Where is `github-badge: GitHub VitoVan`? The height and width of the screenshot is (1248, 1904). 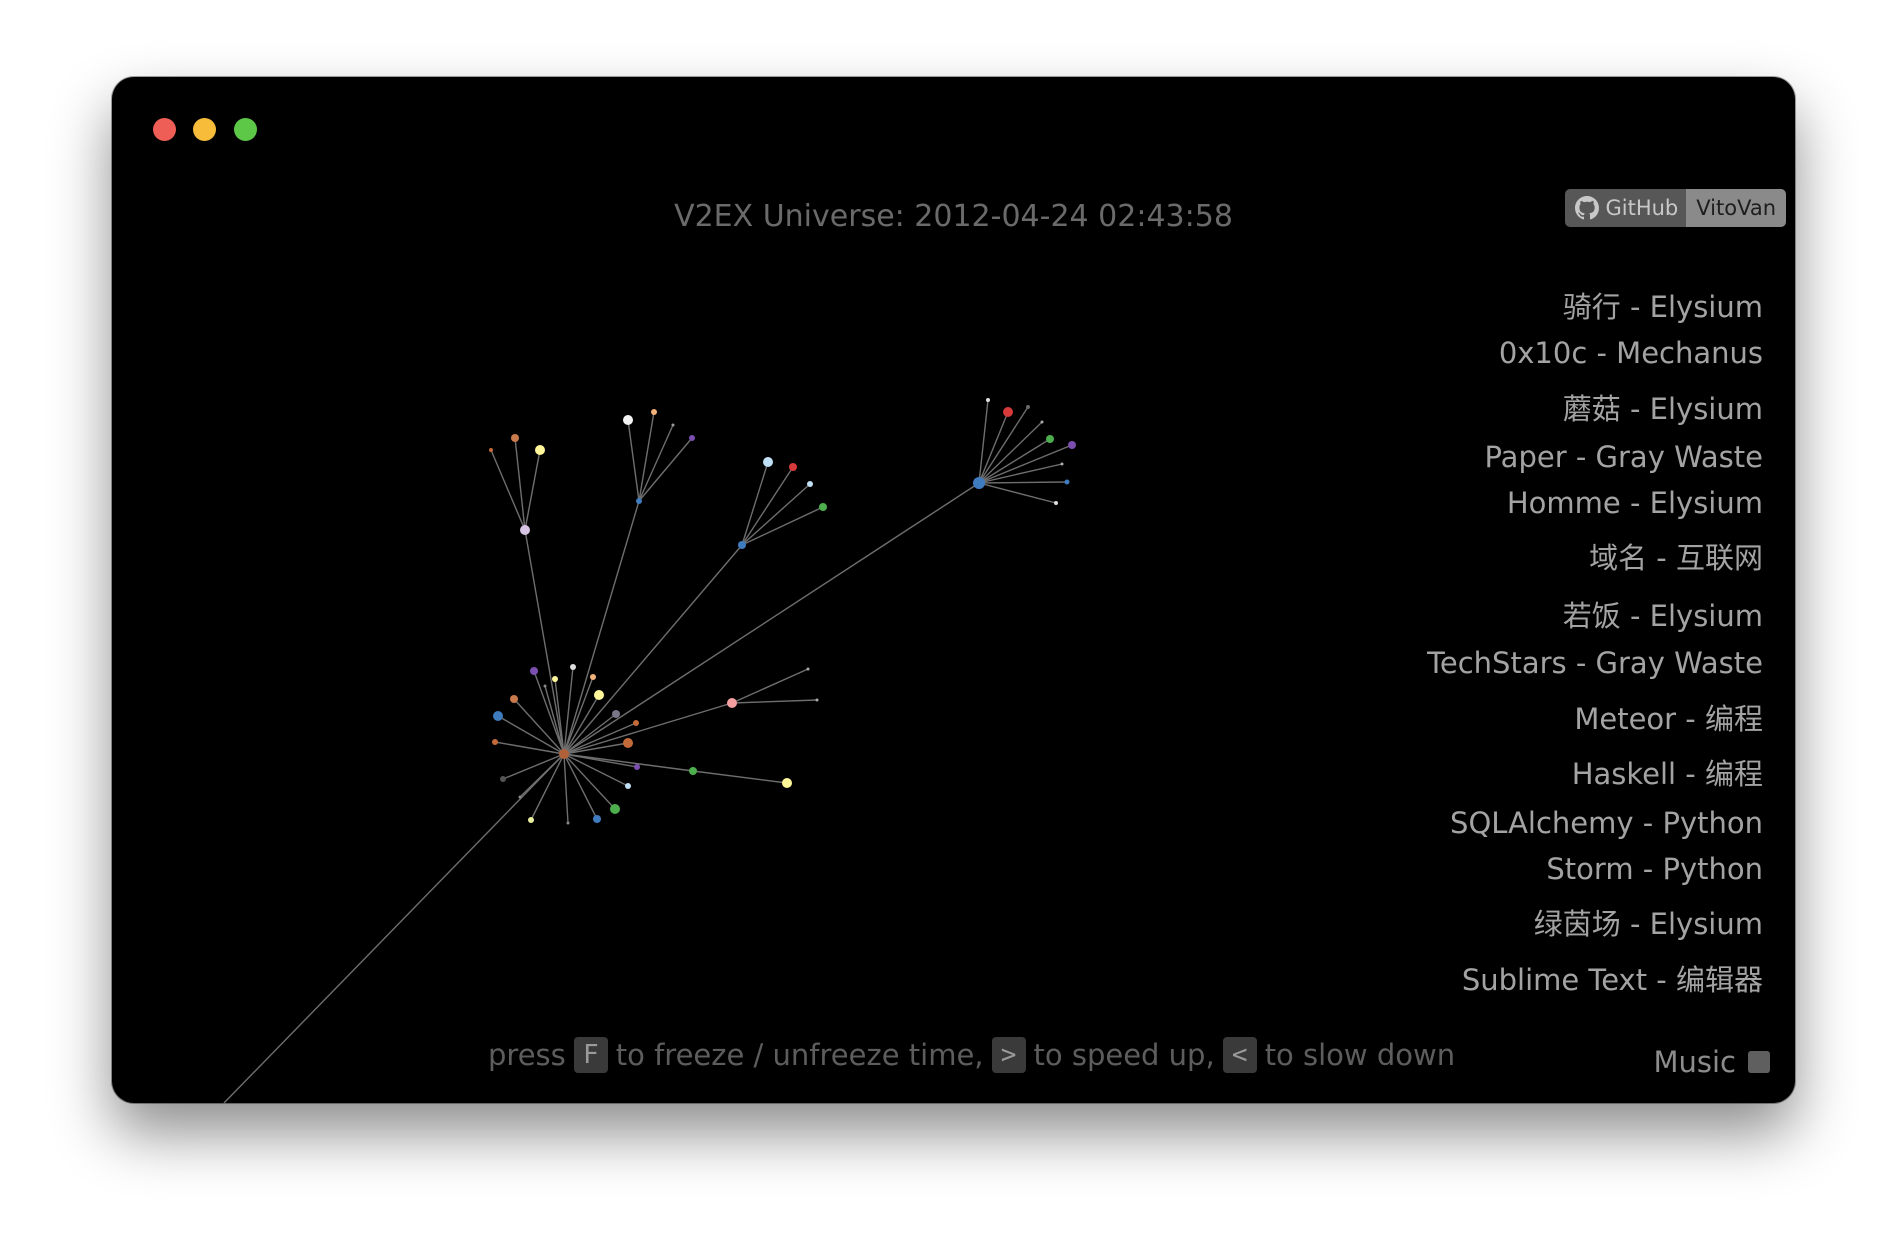 github-badge: GitHub VitoVan is located at coordinates (1675, 208).